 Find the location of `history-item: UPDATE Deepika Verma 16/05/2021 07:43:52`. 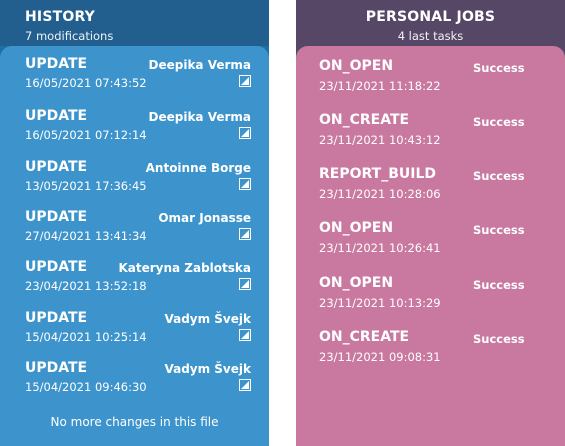

history-item: UPDATE Deepika Verma 16/05/2021 07:43:52 is located at coordinates (134, 83).